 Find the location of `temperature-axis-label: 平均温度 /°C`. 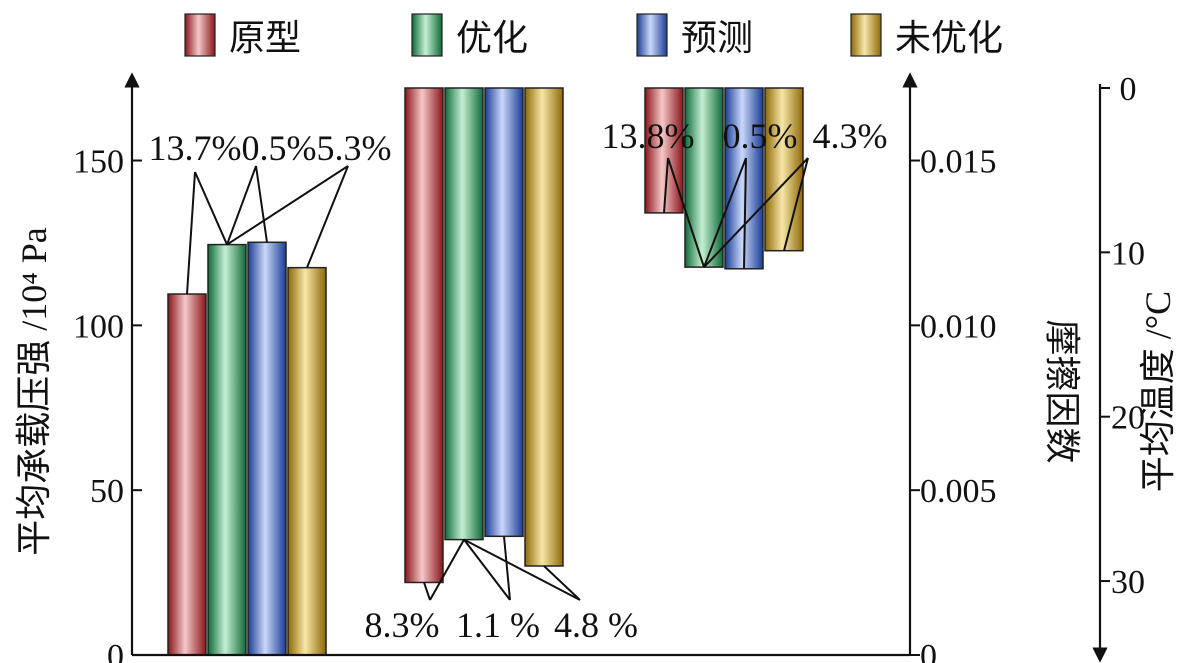

temperature-axis-label: 平均温度 /°C is located at coordinates (1158, 391).